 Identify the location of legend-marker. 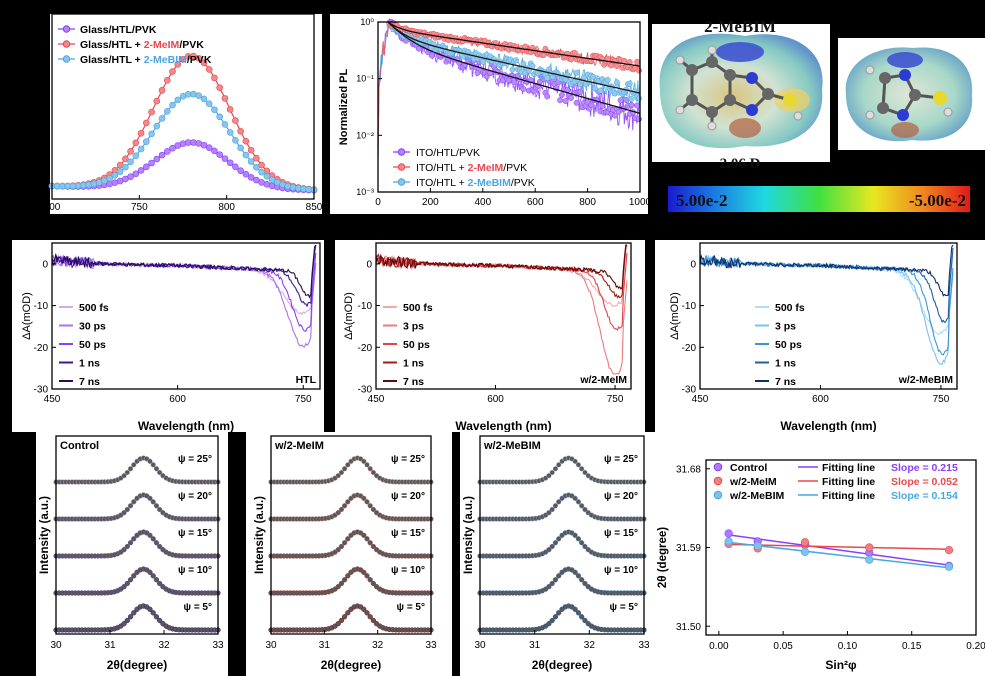
(66, 59).